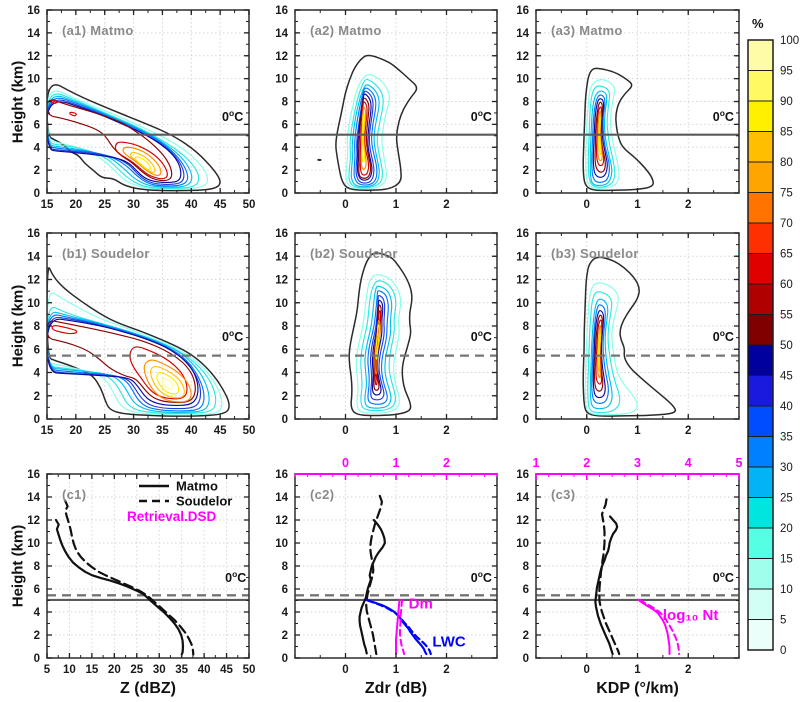 The height and width of the screenshot is (702, 800). Describe the element at coordinates (138, 342) in the screenshot. I see `contours-b1` at that location.